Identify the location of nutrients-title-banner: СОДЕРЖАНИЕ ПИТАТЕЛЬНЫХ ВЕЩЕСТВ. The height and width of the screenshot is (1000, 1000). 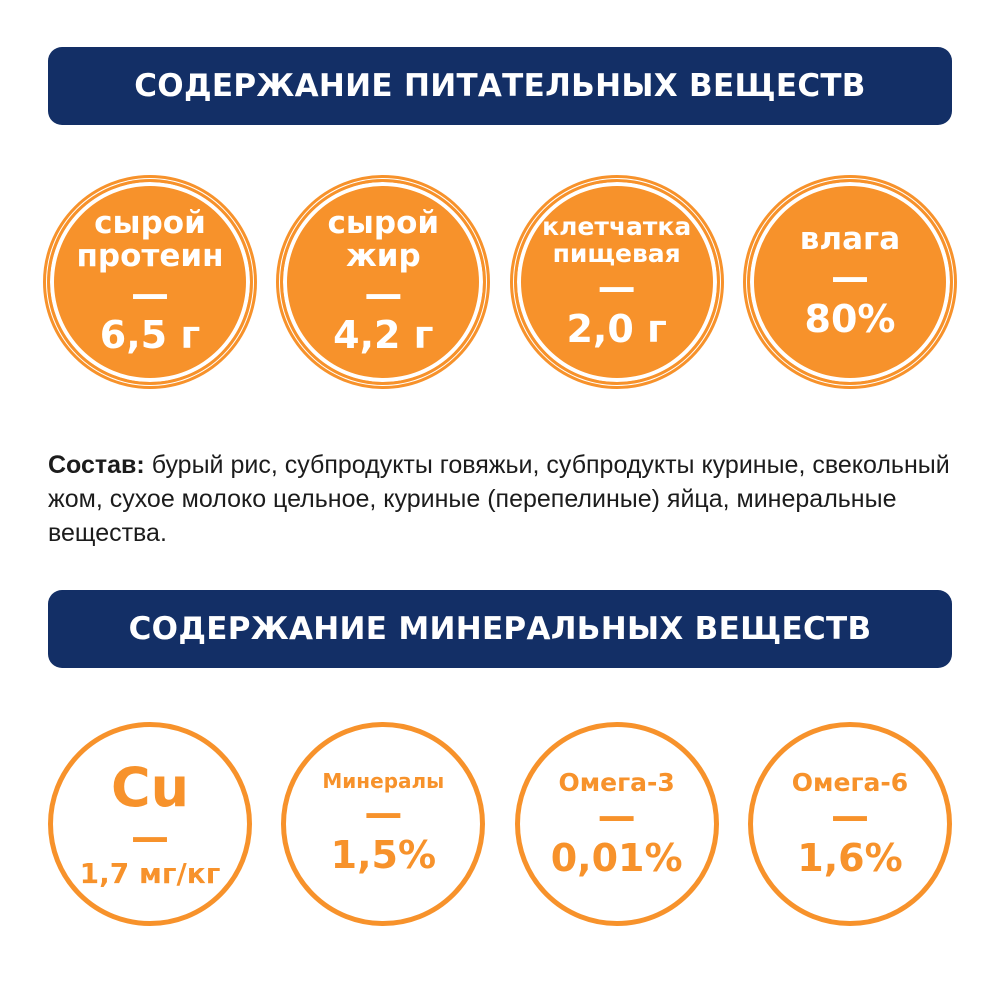
(500, 86).